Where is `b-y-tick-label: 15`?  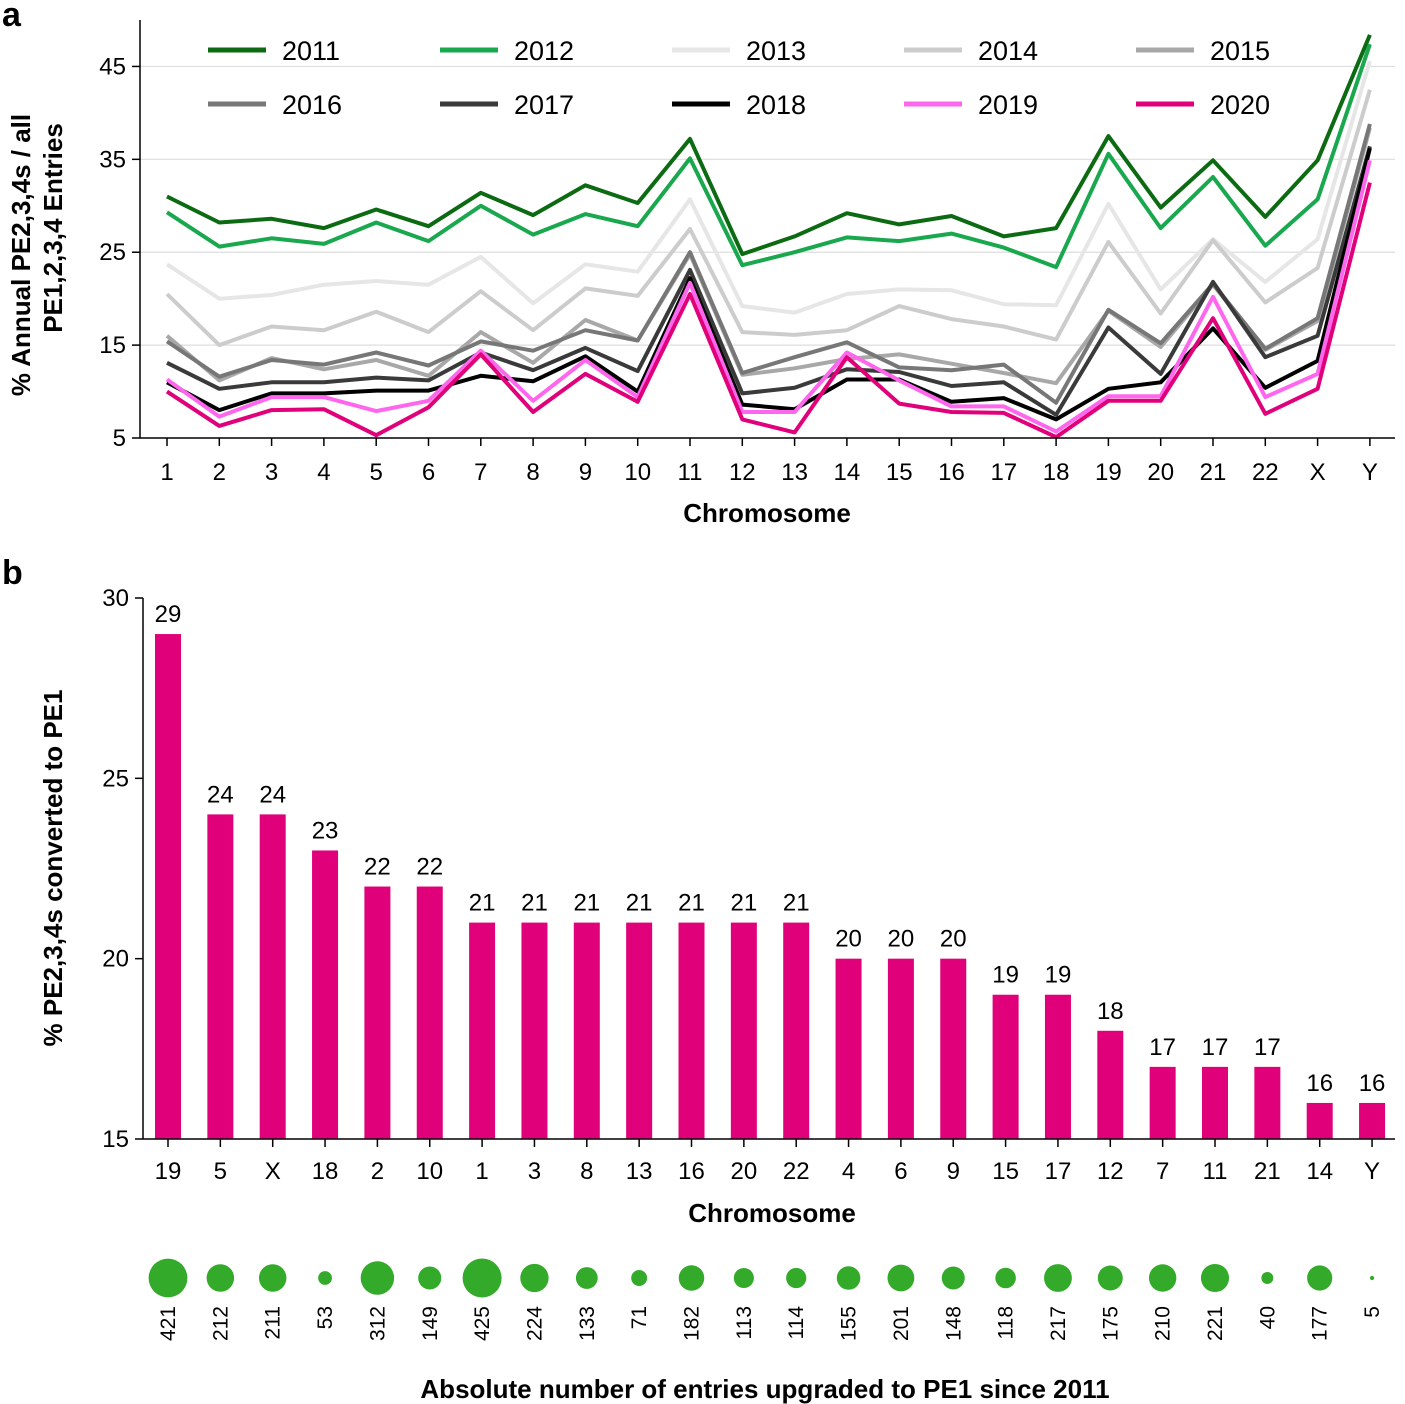
b-y-tick-label: 15 is located at coordinates (115, 1139).